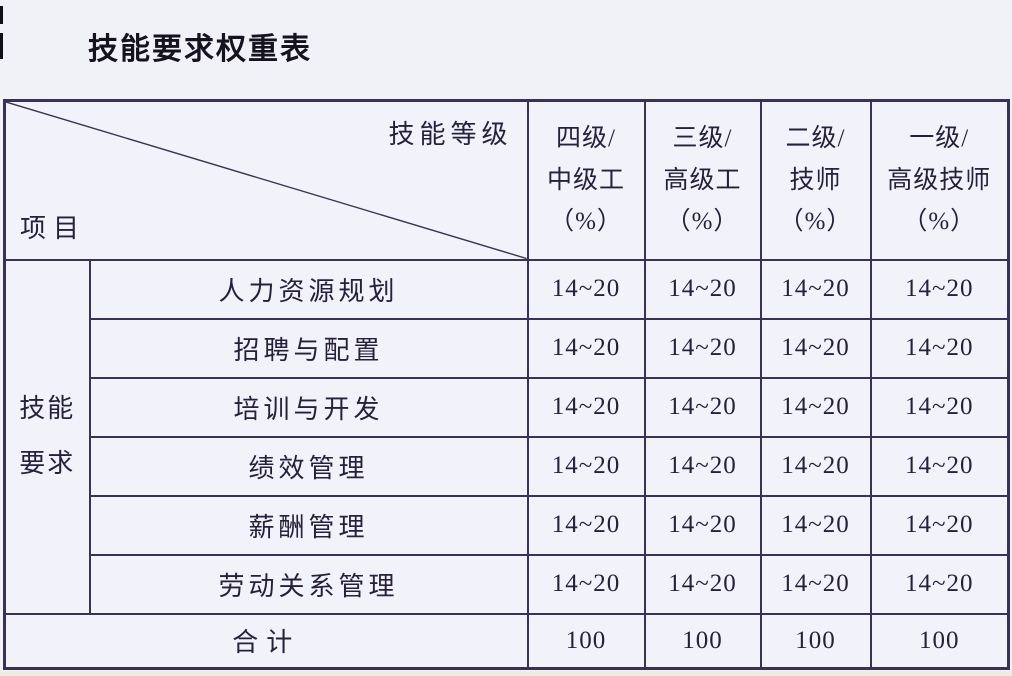 The height and width of the screenshot is (676, 1012). Describe the element at coordinates (308, 289) in the screenshot. I see `row-label: 人力资源规划` at that location.